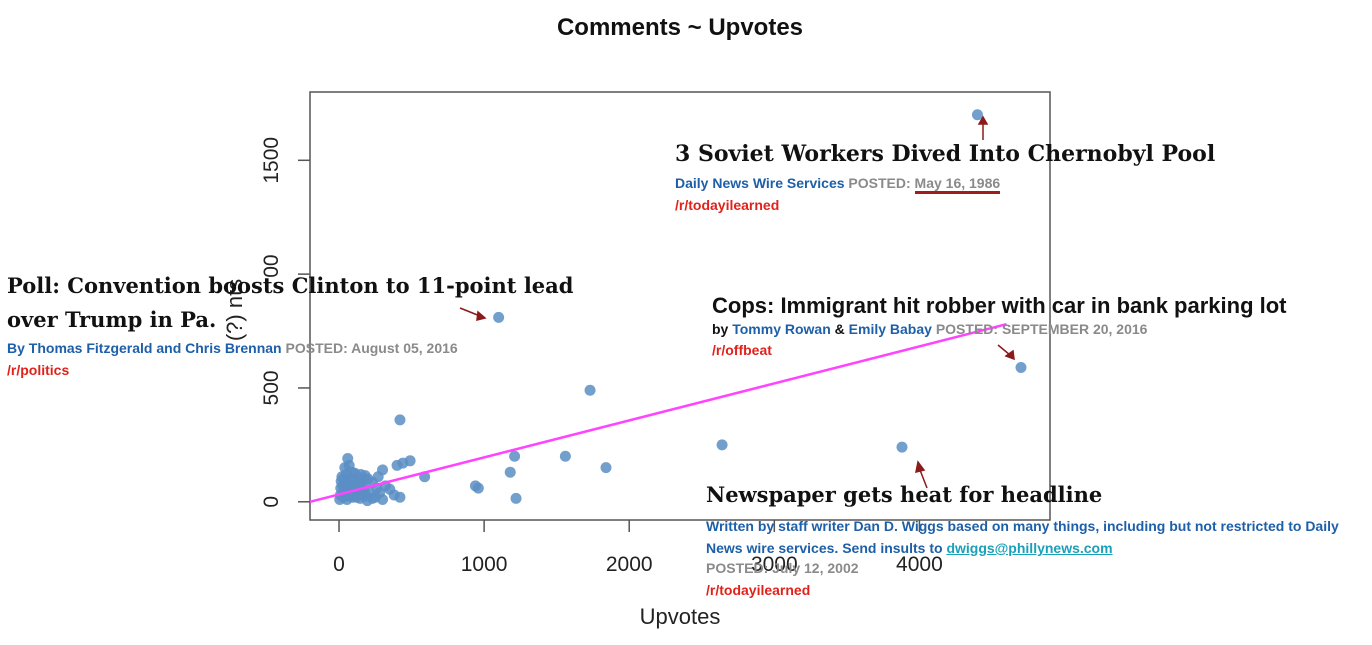 This screenshot has height=645, width=1372. I want to click on cops-author-1: Tommy Rowan, so click(781, 329).